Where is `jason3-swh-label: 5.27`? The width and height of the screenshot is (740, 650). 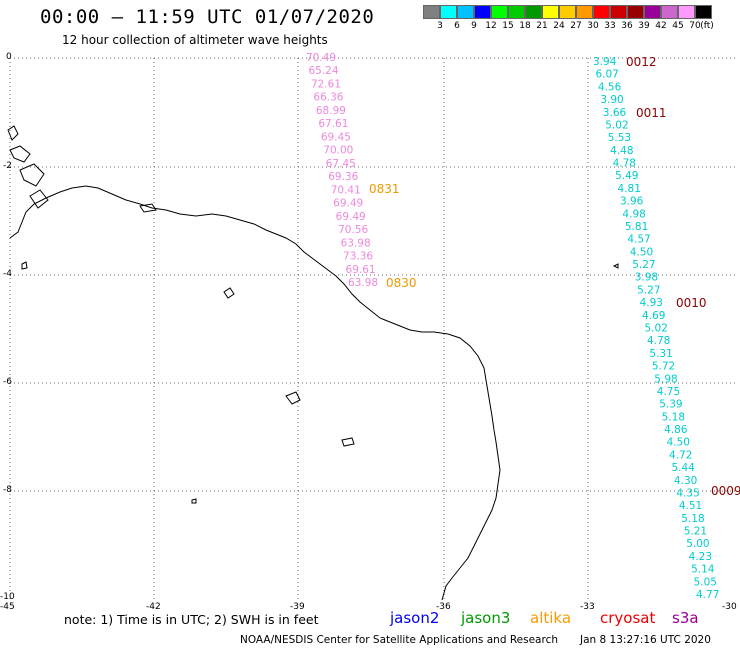
jason3-swh-label: 5.27 is located at coordinates (643, 265).